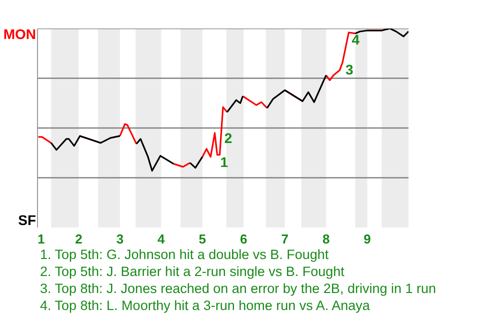 This screenshot has height=320, width=480. What do you see at coordinates (238, 288) in the screenshot?
I see `text: 3. Top 8th: J. Jones reached on an error by the 2B, driving in 1 run` at bounding box center [238, 288].